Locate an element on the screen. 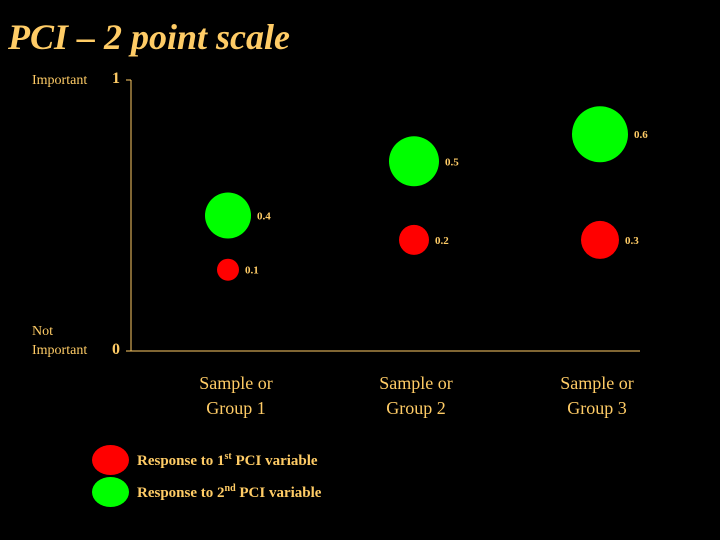 The image size is (720, 540). x-category-label-3-line2: Group 3 is located at coordinates (597, 408).